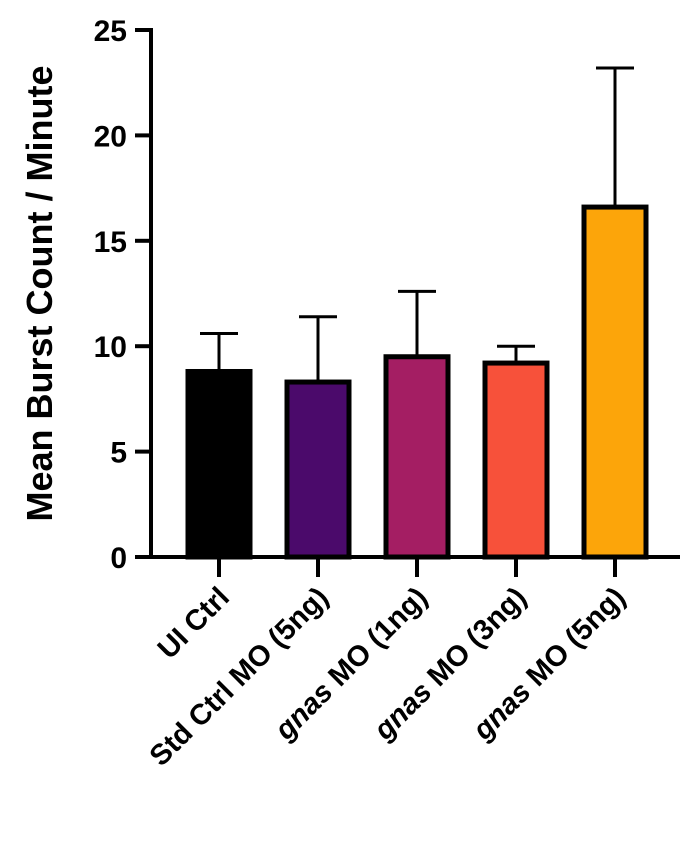 Image resolution: width=700 pixels, height=855 pixels. I want to click on category-label-text: UI Ctrl, so click(194, 623).